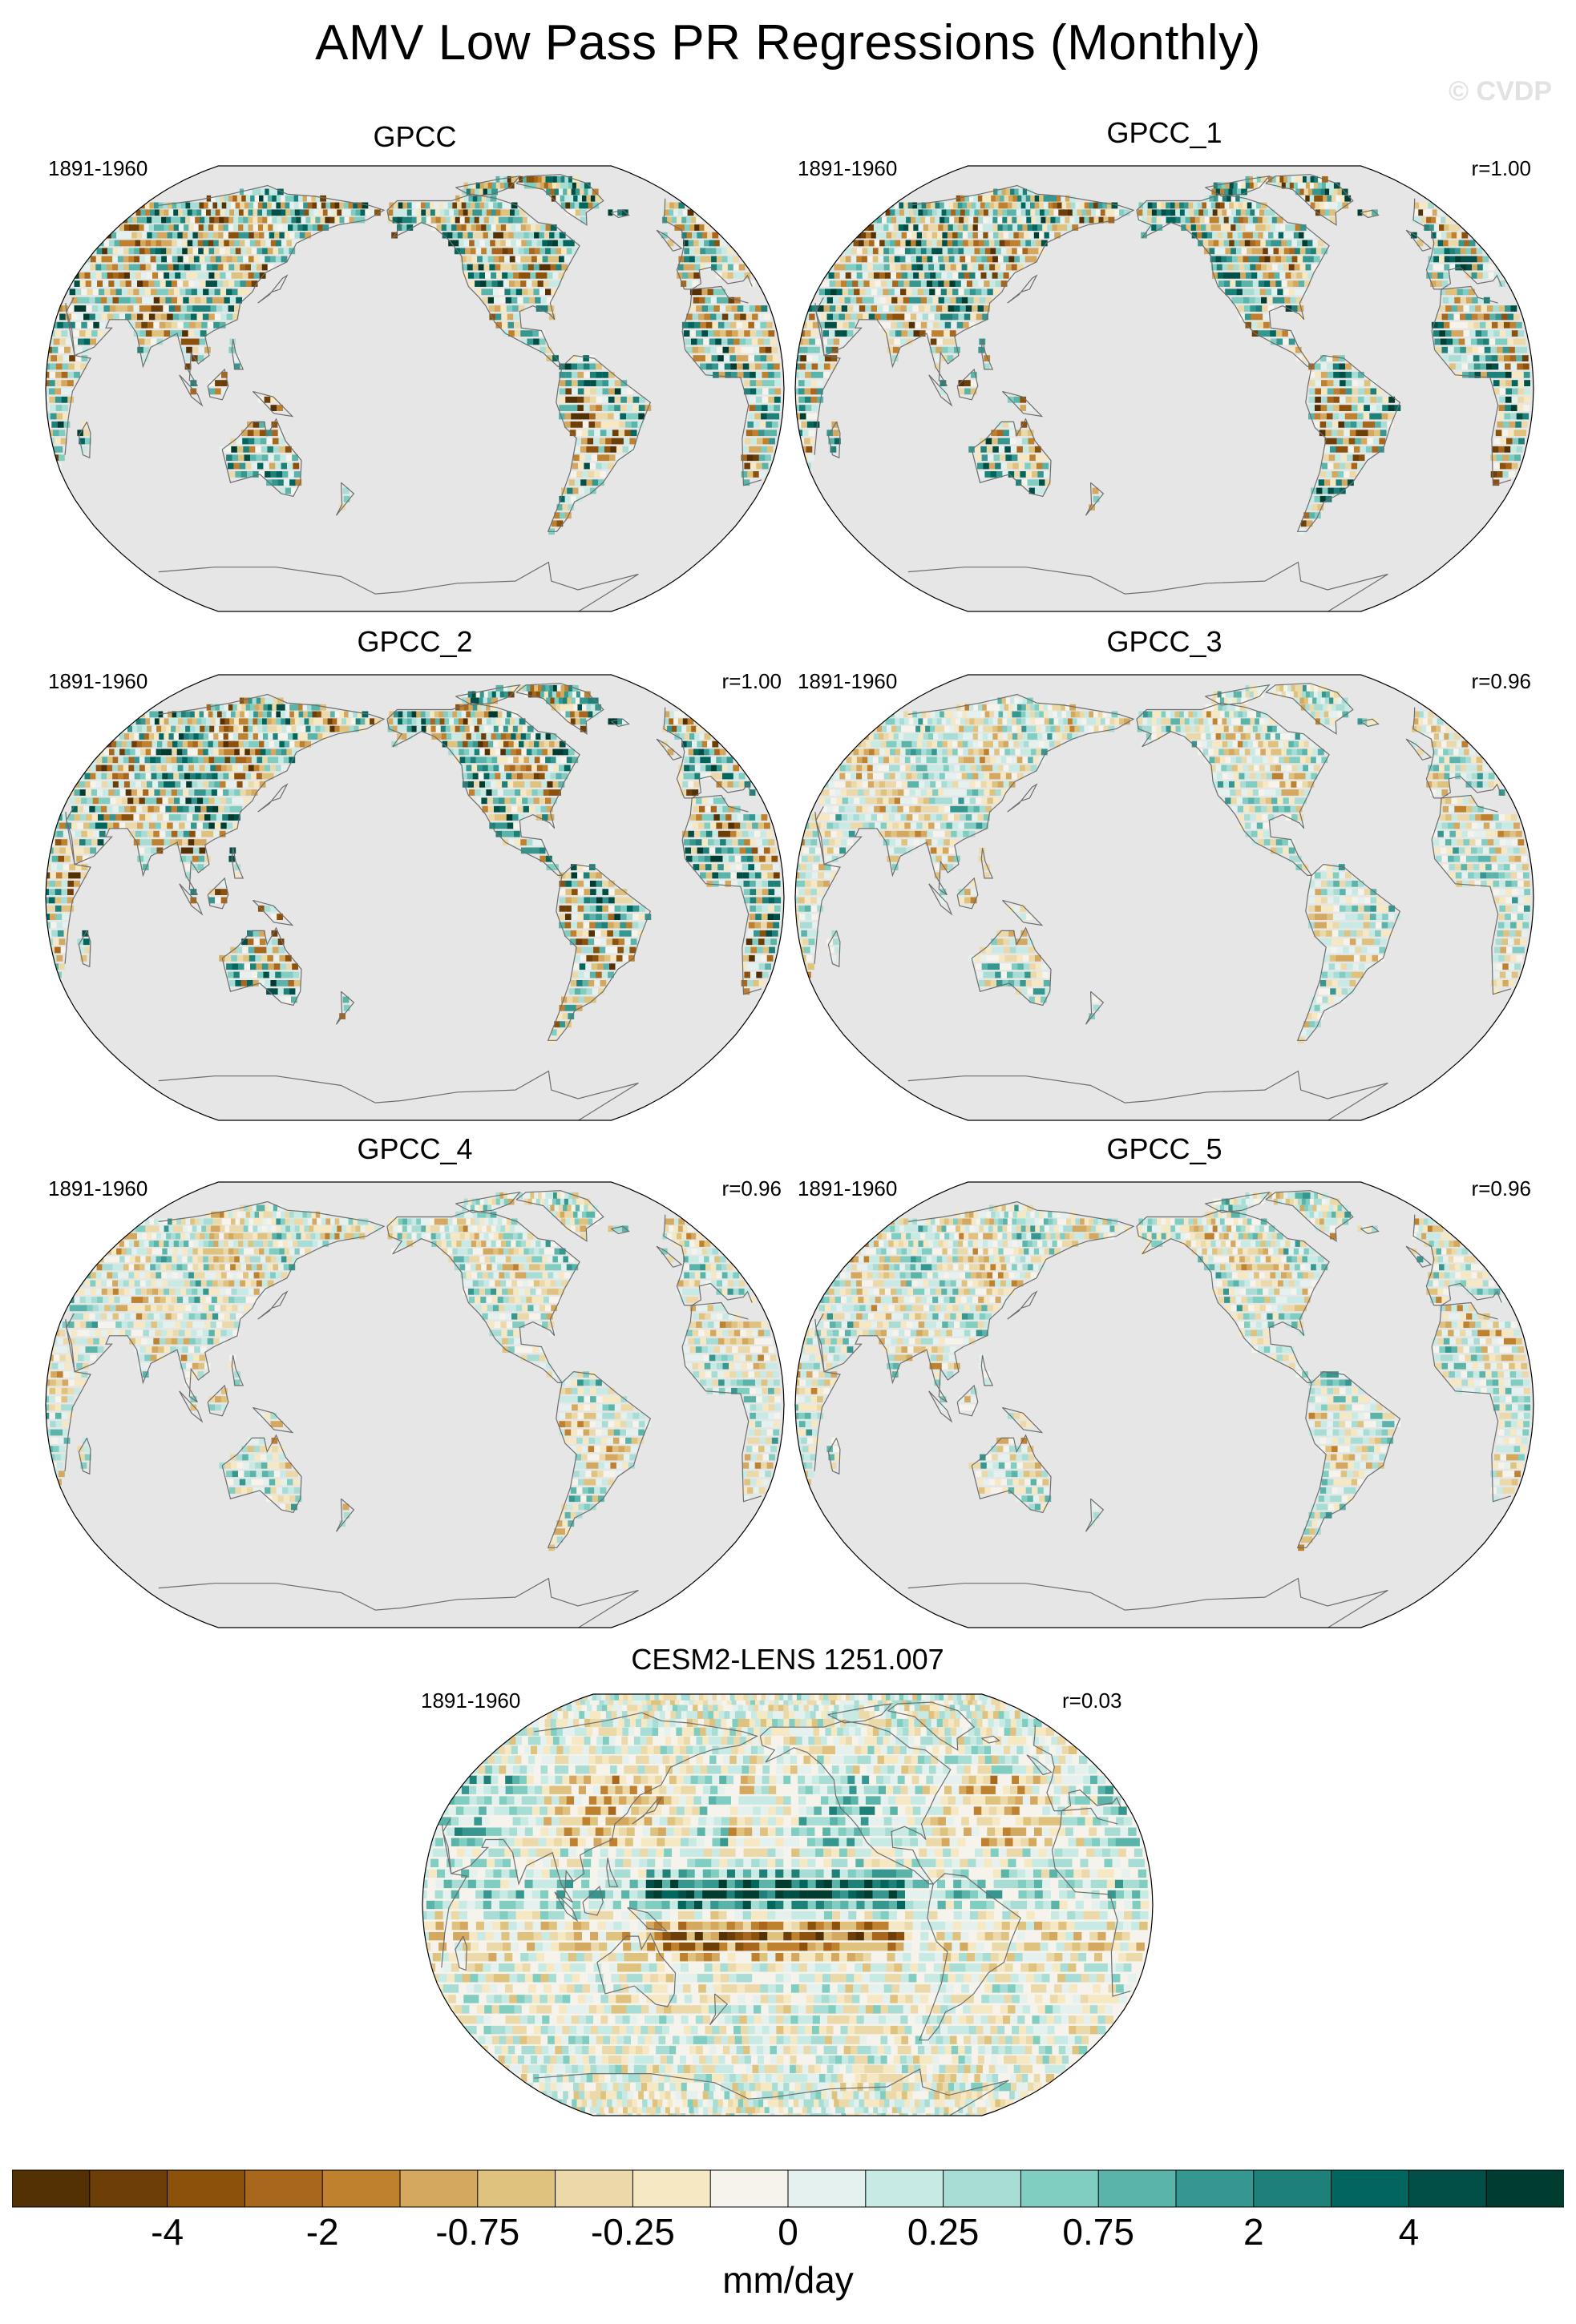 This screenshot has width=1576, height=2324. I want to click on panel-correlation: r=1.00, so click(751, 681).